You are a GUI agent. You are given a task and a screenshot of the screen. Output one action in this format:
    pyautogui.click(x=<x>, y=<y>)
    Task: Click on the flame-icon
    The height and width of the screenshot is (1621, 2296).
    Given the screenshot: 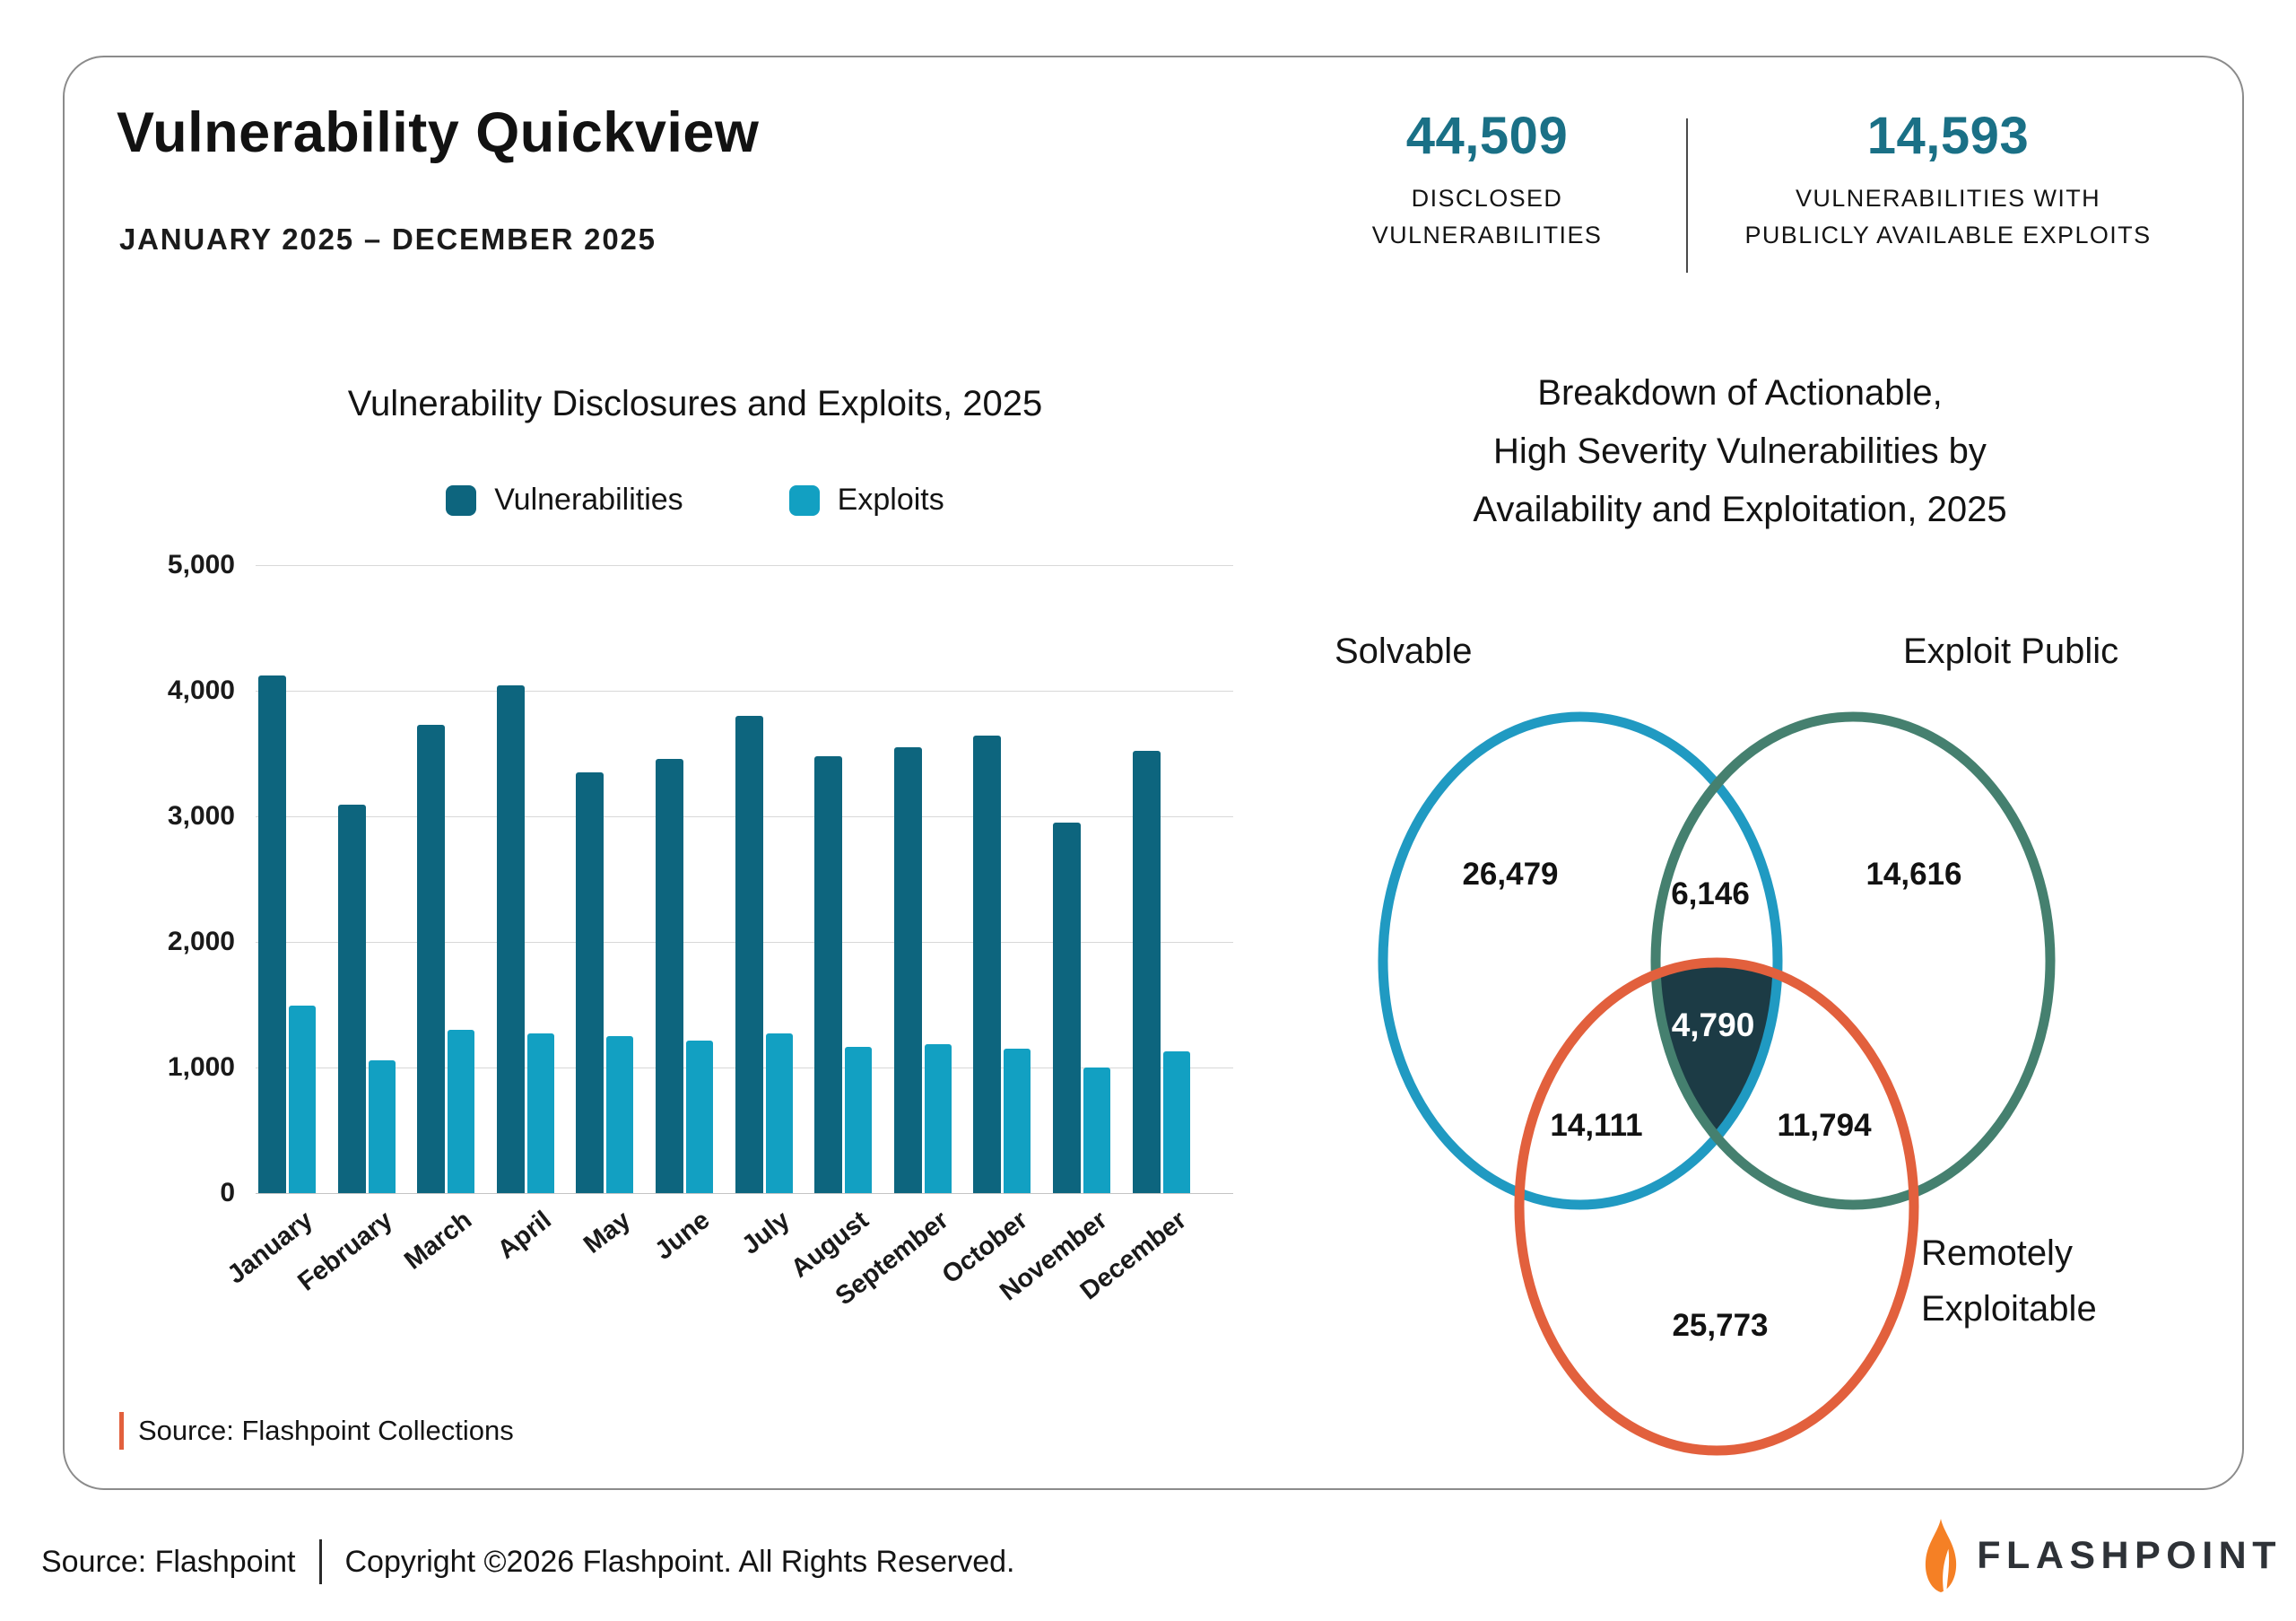 What is the action you would take?
    pyautogui.click(x=1941, y=1555)
    